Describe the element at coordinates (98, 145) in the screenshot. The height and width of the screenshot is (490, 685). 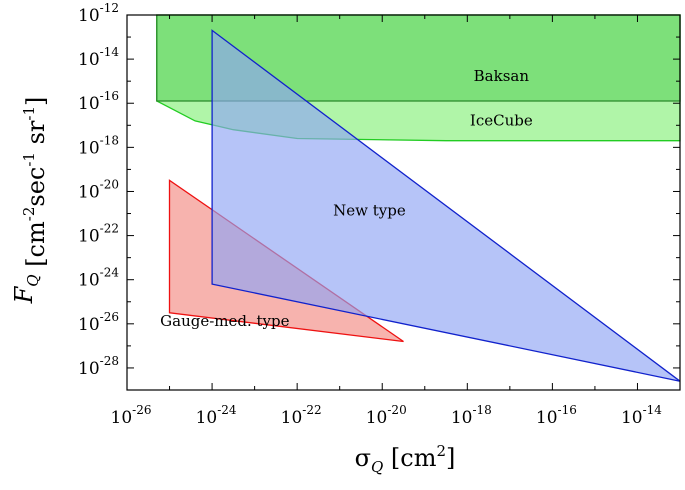
I see `y-tick-label: 10-18` at that location.